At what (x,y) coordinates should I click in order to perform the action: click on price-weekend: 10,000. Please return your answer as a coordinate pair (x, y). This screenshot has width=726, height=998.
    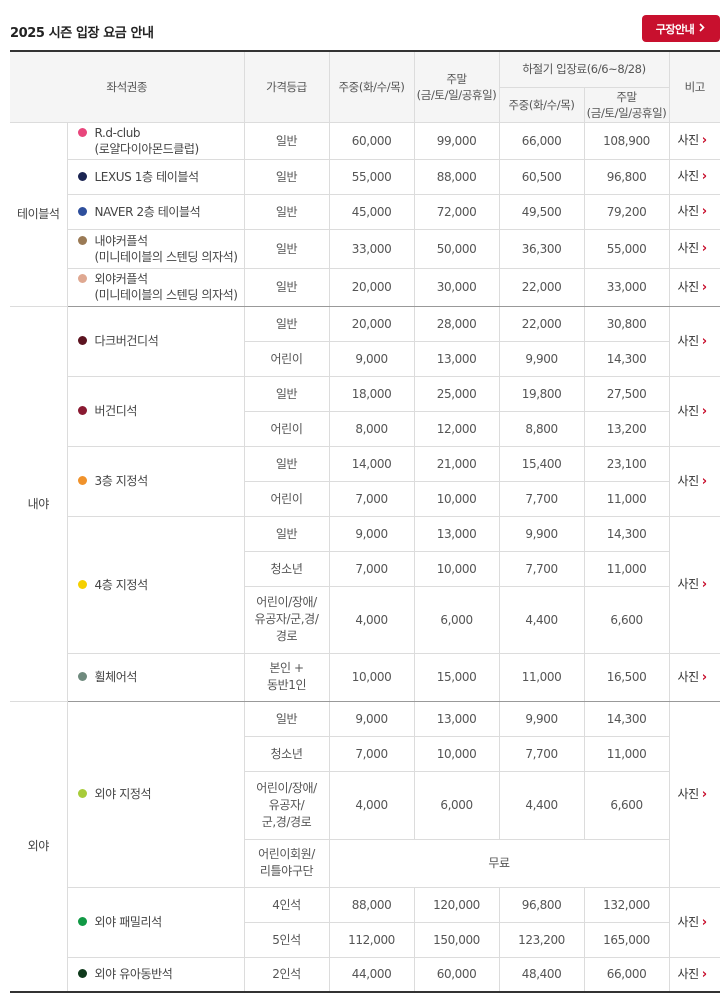
    Looking at the image, I should click on (456, 498).